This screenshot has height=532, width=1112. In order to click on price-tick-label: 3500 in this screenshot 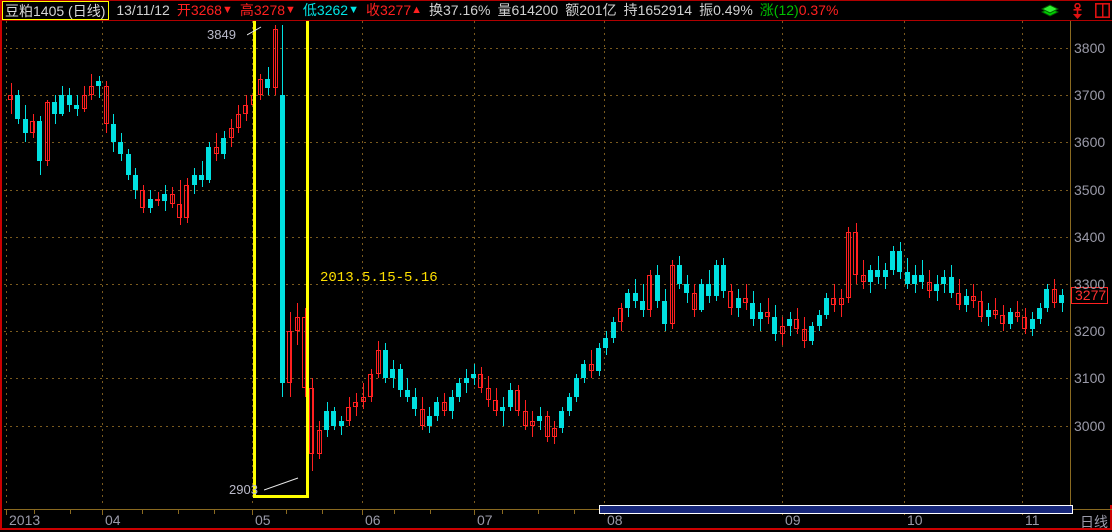, I will do `click(1090, 189)`.